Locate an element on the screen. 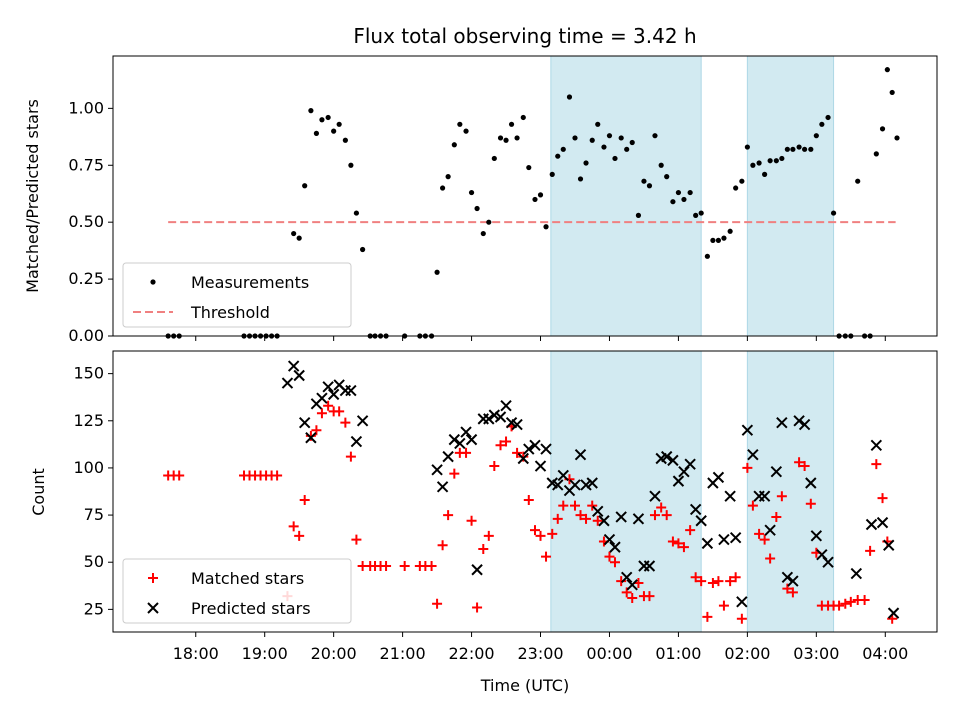 Image resolution: width=960 pixels, height=720 pixels. x-tick-label: 02:00 is located at coordinates (747, 653).